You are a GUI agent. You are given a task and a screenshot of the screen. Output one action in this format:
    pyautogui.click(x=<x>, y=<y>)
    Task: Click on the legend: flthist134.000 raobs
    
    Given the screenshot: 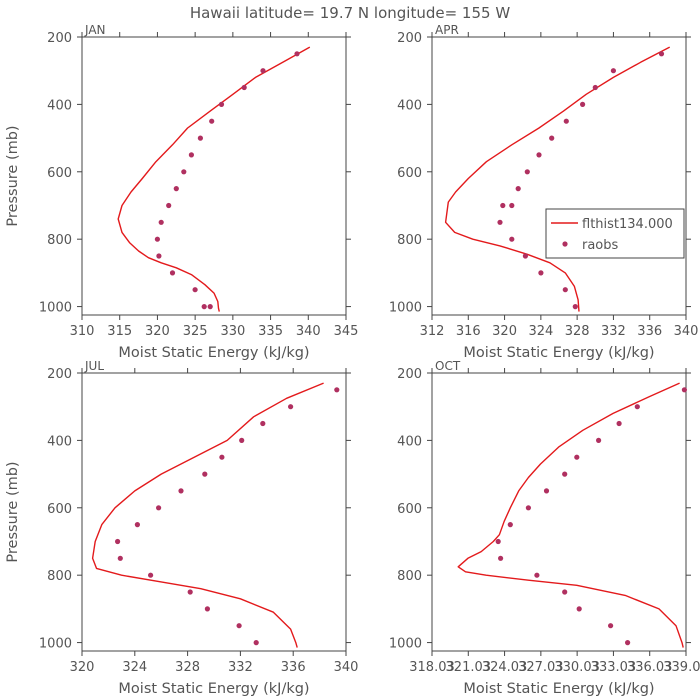 What is the action you would take?
    pyautogui.click(x=615, y=233)
    